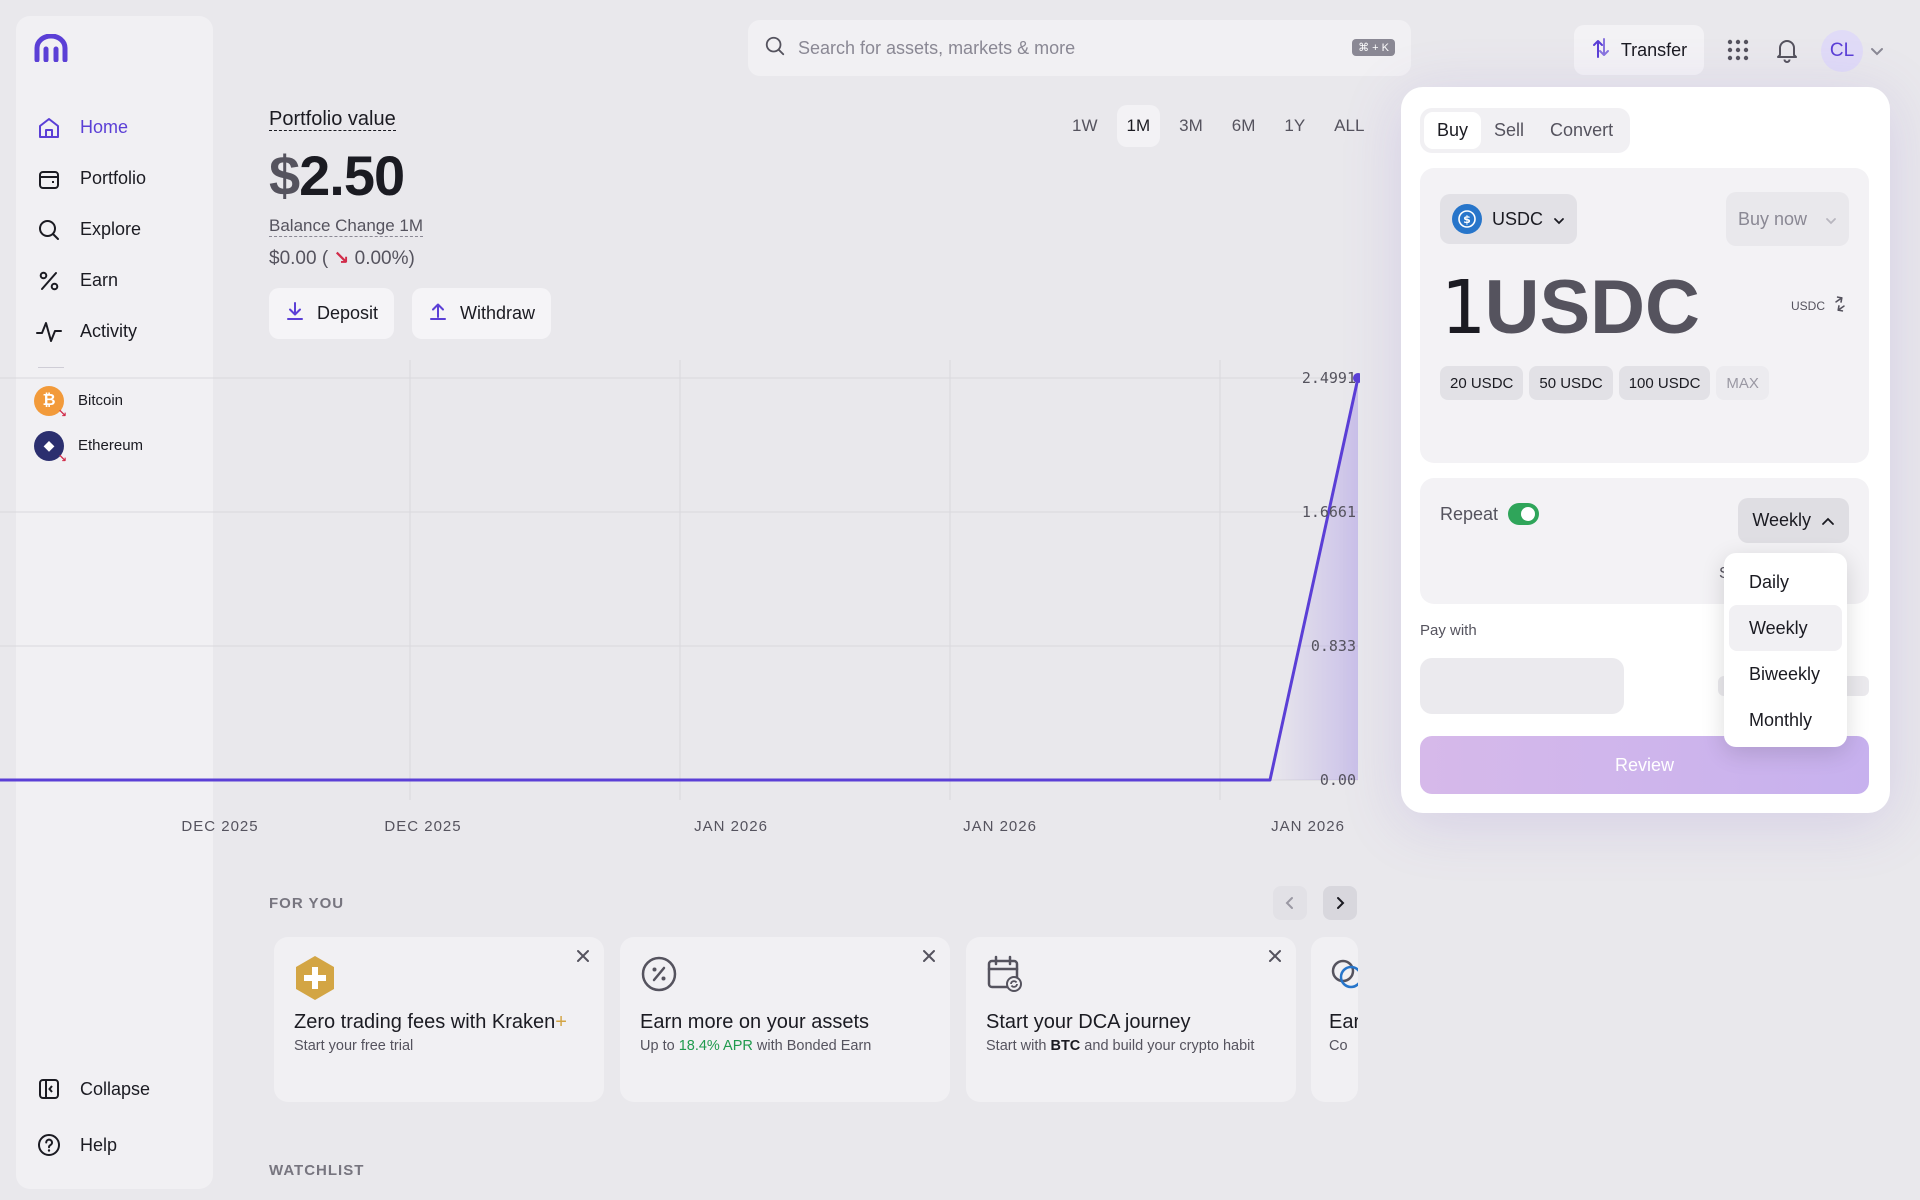 This screenshot has height=1200, width=1920. Describe the element at coordinates (49, 230) in the screenshot. I see `search-icon` at that location.